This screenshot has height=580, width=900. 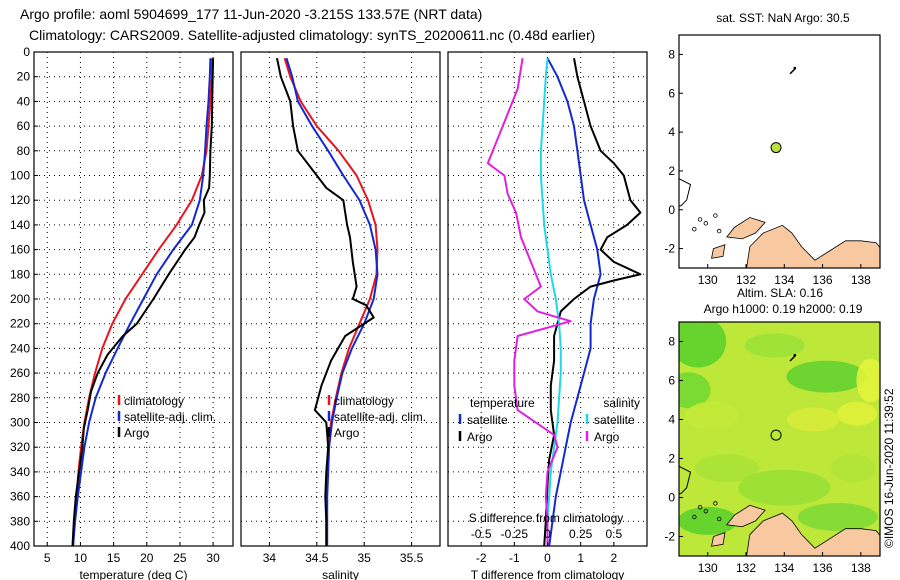 I want to click on sla-map-title-2: Argo h1000: 0.19 h2000: 0.19, so click(x=783, y=309).